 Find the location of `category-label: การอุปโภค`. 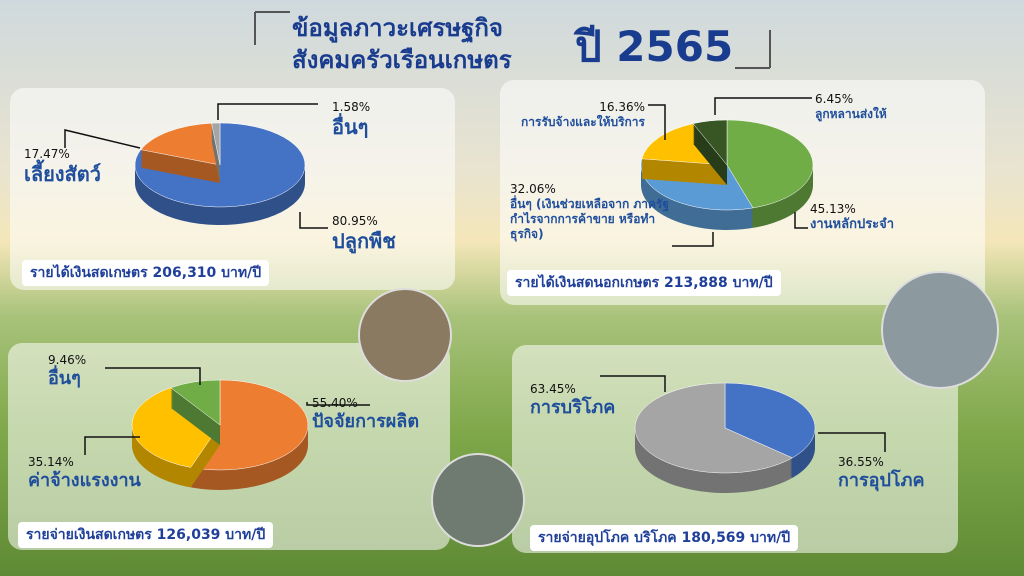

category-label: การอุปโภค is located at coordinates (881, 480).